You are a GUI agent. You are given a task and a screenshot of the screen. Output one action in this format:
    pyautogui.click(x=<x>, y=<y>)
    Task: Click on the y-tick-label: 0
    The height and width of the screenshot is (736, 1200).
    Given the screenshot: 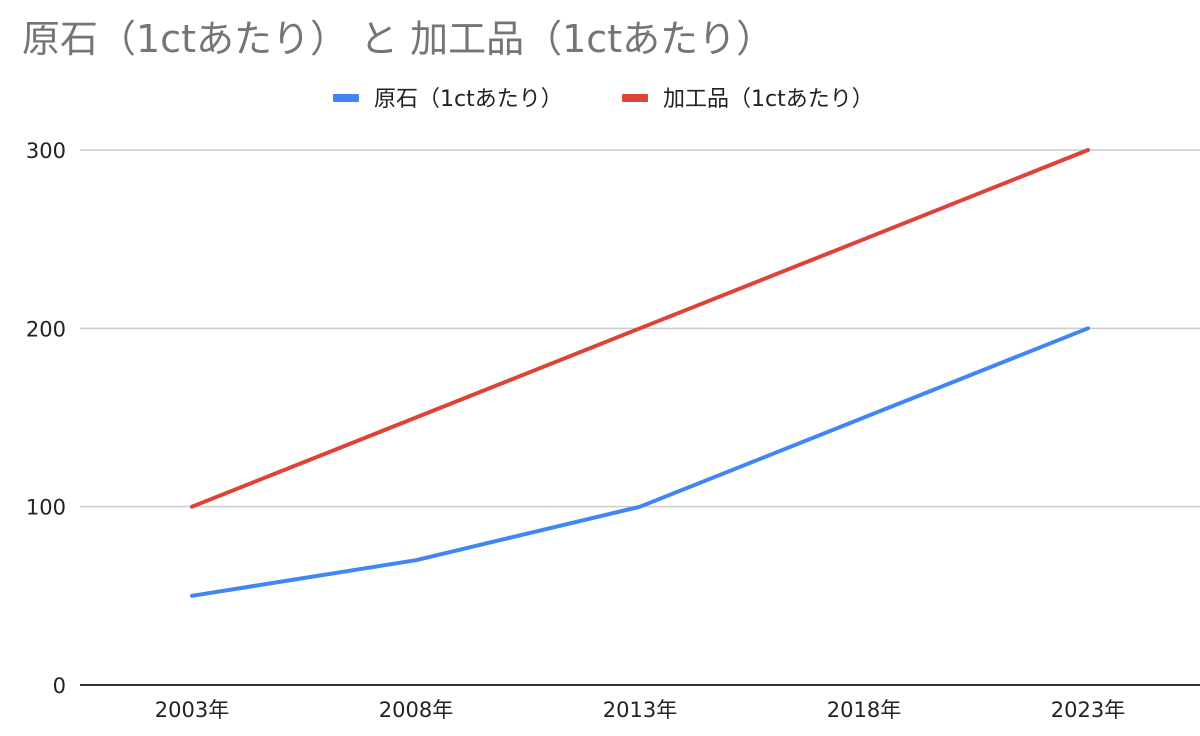 What is the action you would take?
    pyautogui.click(x=59, y=686)
    